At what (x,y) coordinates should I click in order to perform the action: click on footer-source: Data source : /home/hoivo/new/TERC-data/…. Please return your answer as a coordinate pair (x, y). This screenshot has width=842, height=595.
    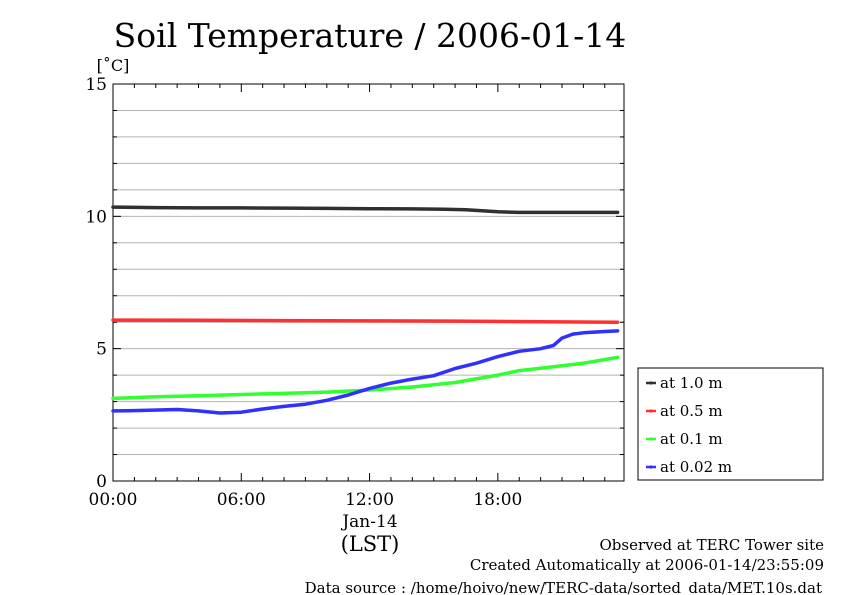
    Looking at the image, I should click on (563, 587).